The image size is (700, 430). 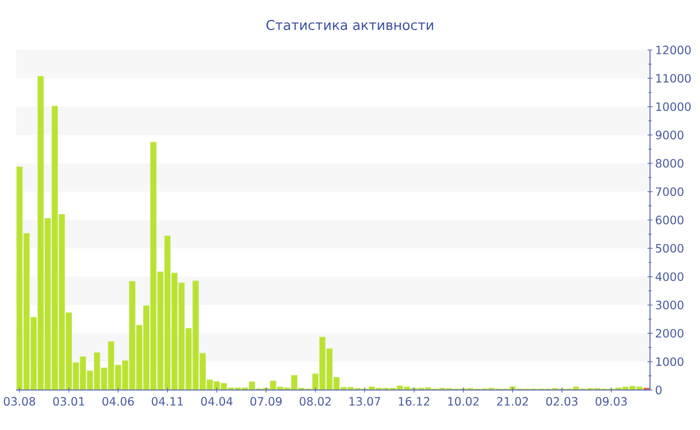 I want to click on y-tick-label: 0, so click(x=659, y=390).